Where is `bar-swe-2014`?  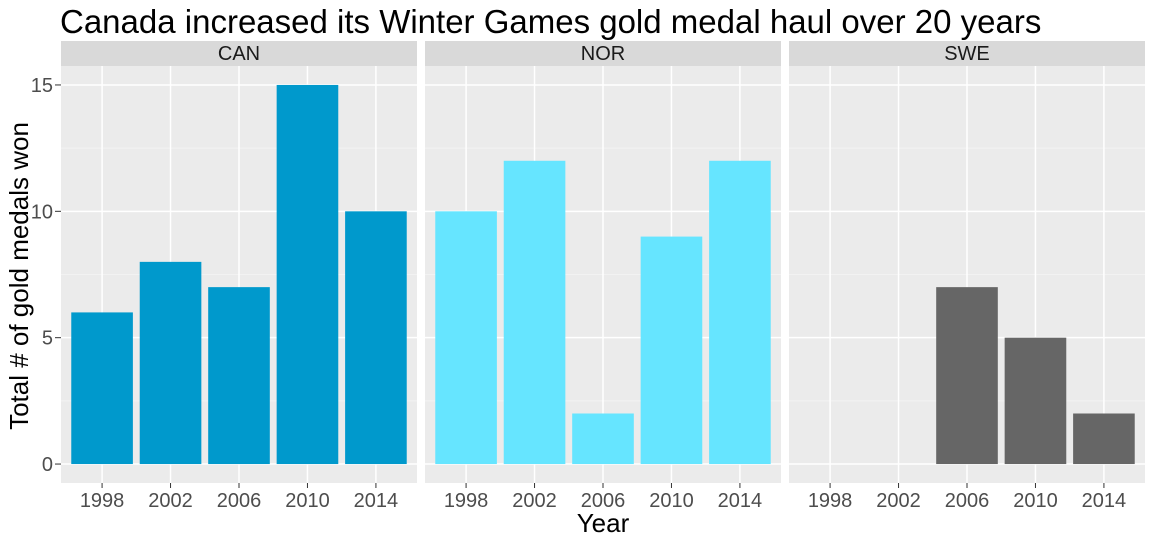 bar-swe-2014 is located at coordinates (1104, 439).